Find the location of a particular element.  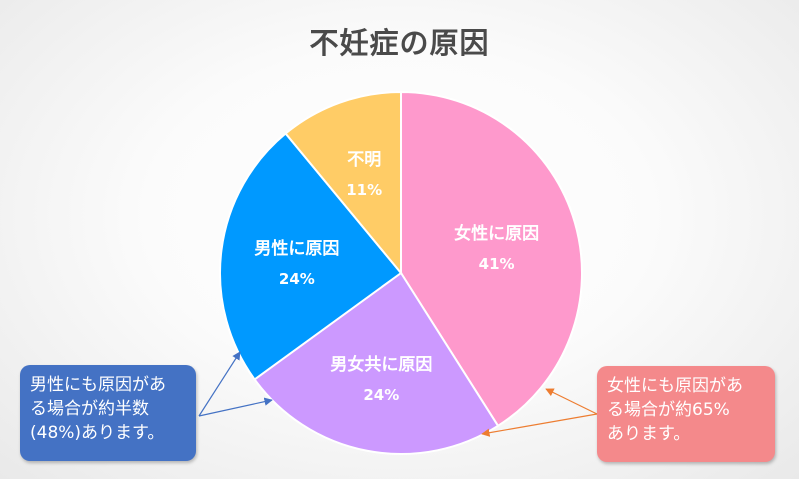

chart-title: 不妊症の原因 is located at coordinates (399, 43).